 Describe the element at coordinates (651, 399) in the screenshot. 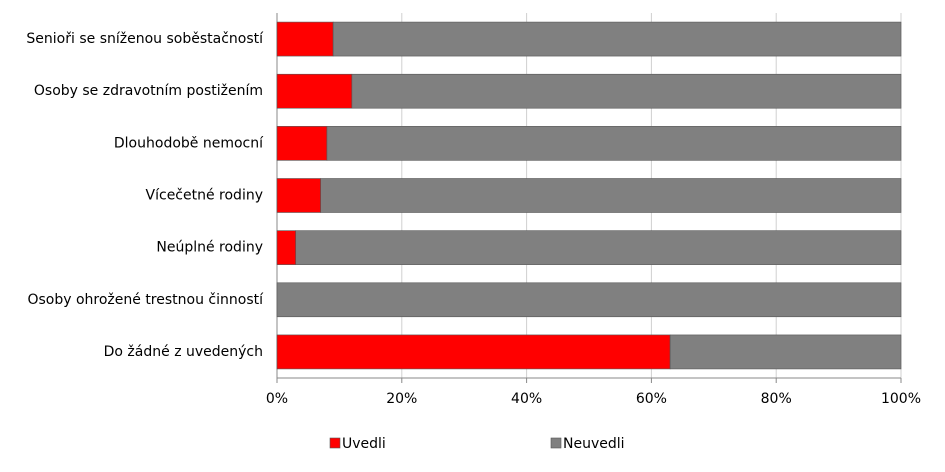

I see `x-tick-label: 60%` at that location.